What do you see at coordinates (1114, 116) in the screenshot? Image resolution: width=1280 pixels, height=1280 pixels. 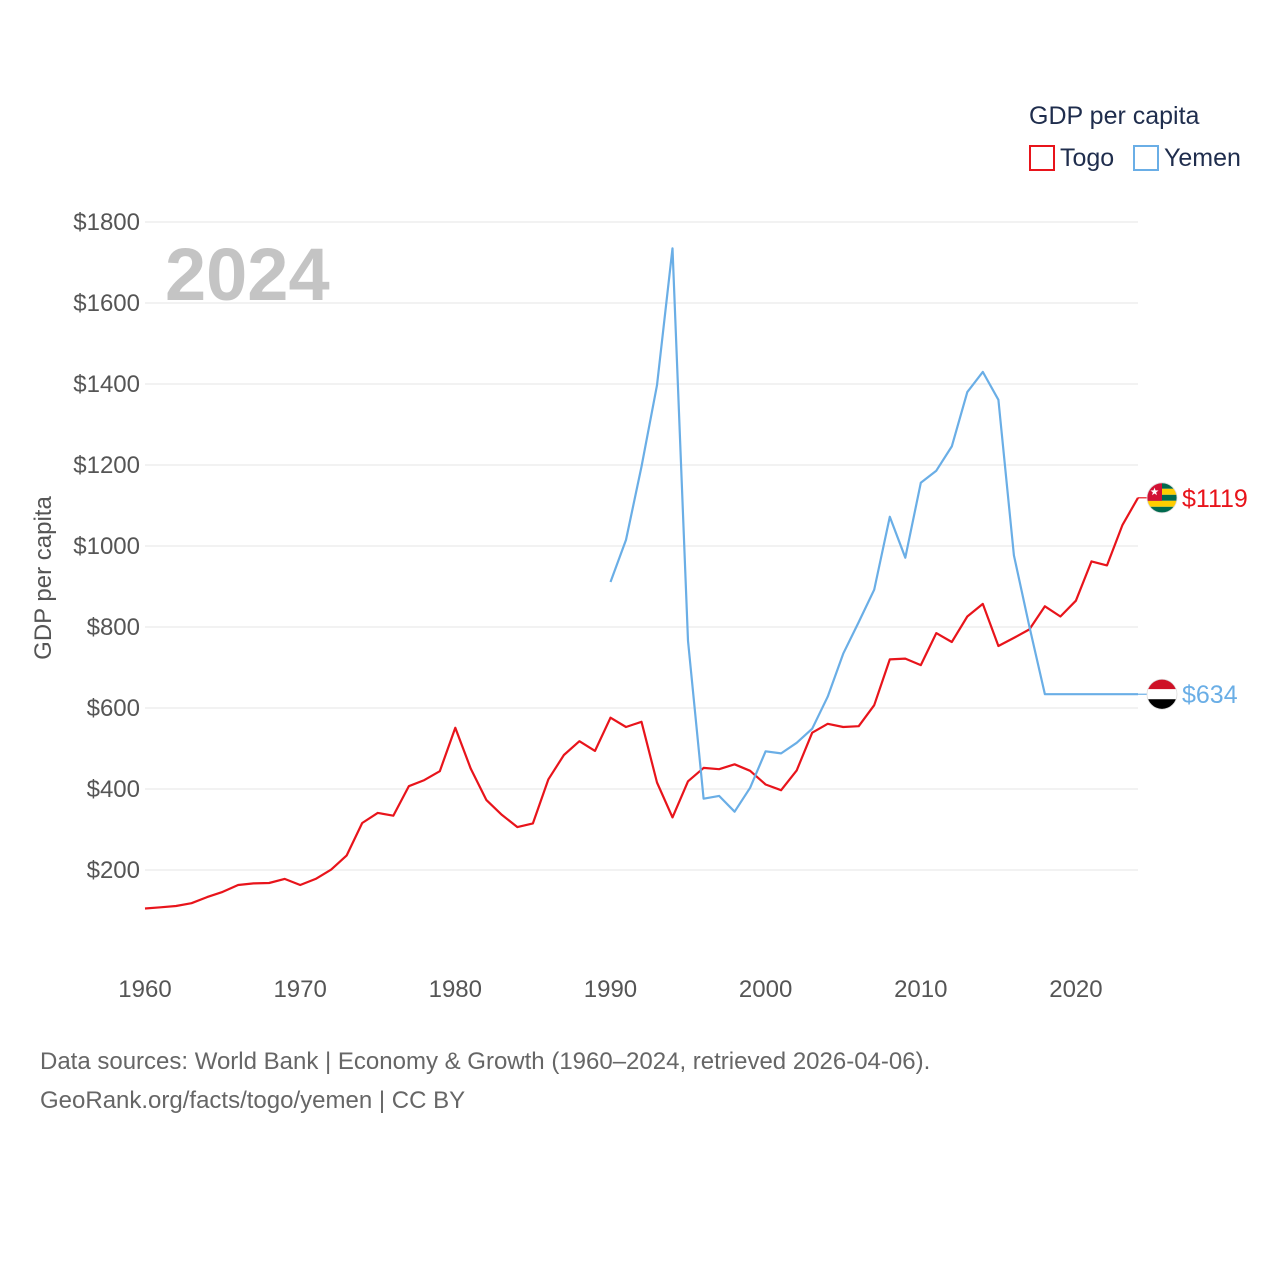 I see `legend-title: GDP per capita` at bounding box center [1114, 116].